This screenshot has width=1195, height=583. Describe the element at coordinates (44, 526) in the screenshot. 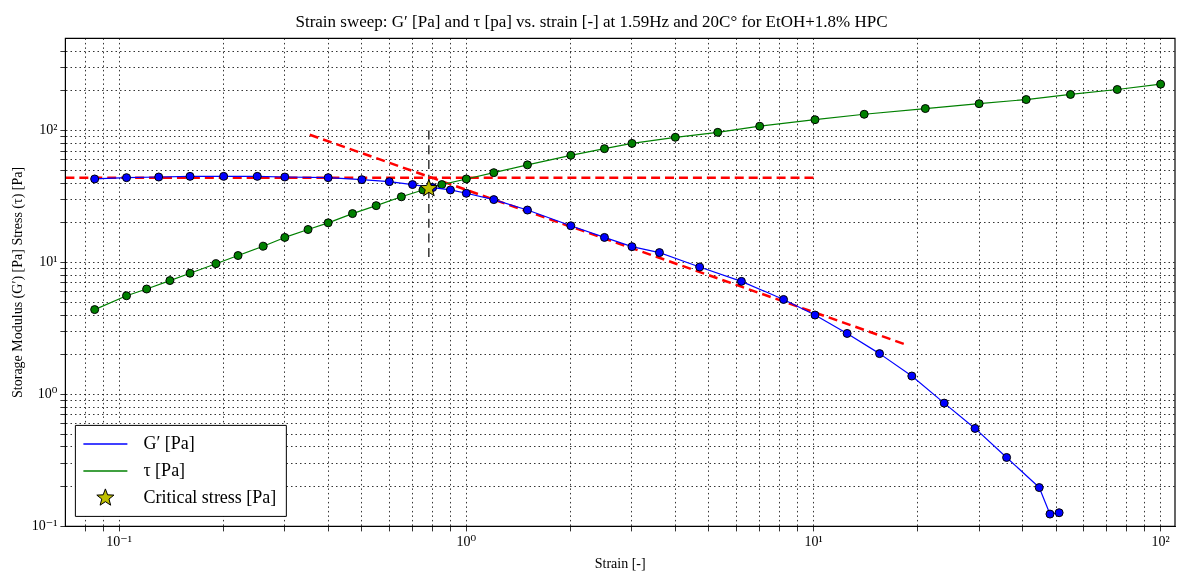

I see `y-tick-label: 10⁻¹` at that location.